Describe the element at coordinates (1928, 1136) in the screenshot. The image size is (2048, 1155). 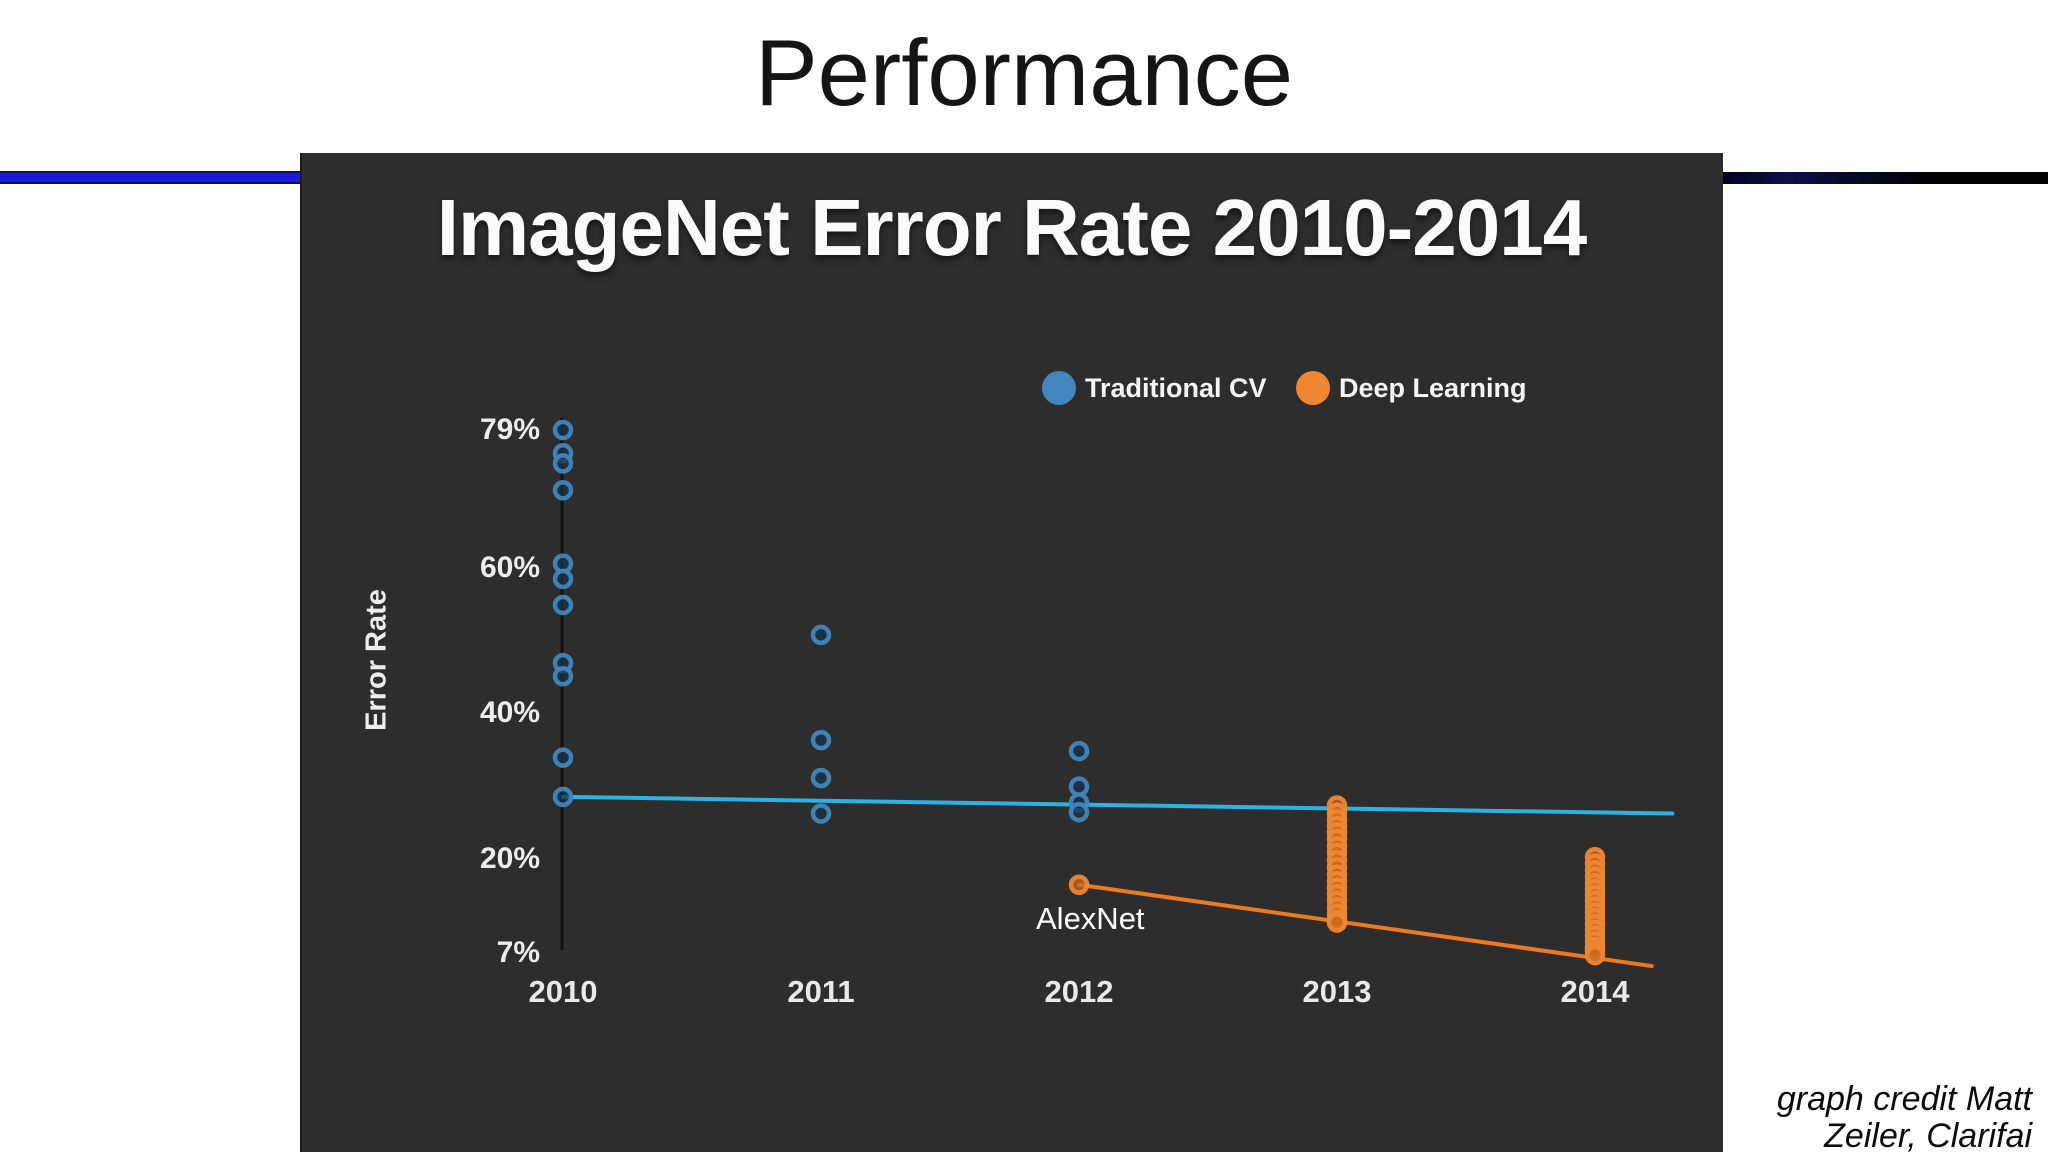
I see `credit-line-2: Zeiler, Clarifai` at that location.